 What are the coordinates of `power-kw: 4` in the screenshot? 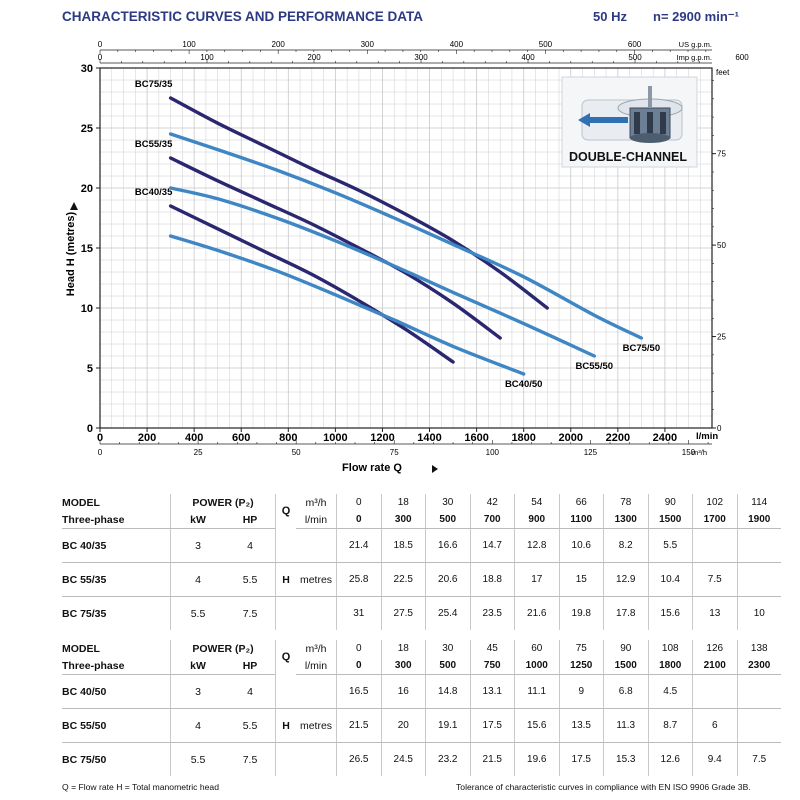 It's located at (197, 579).